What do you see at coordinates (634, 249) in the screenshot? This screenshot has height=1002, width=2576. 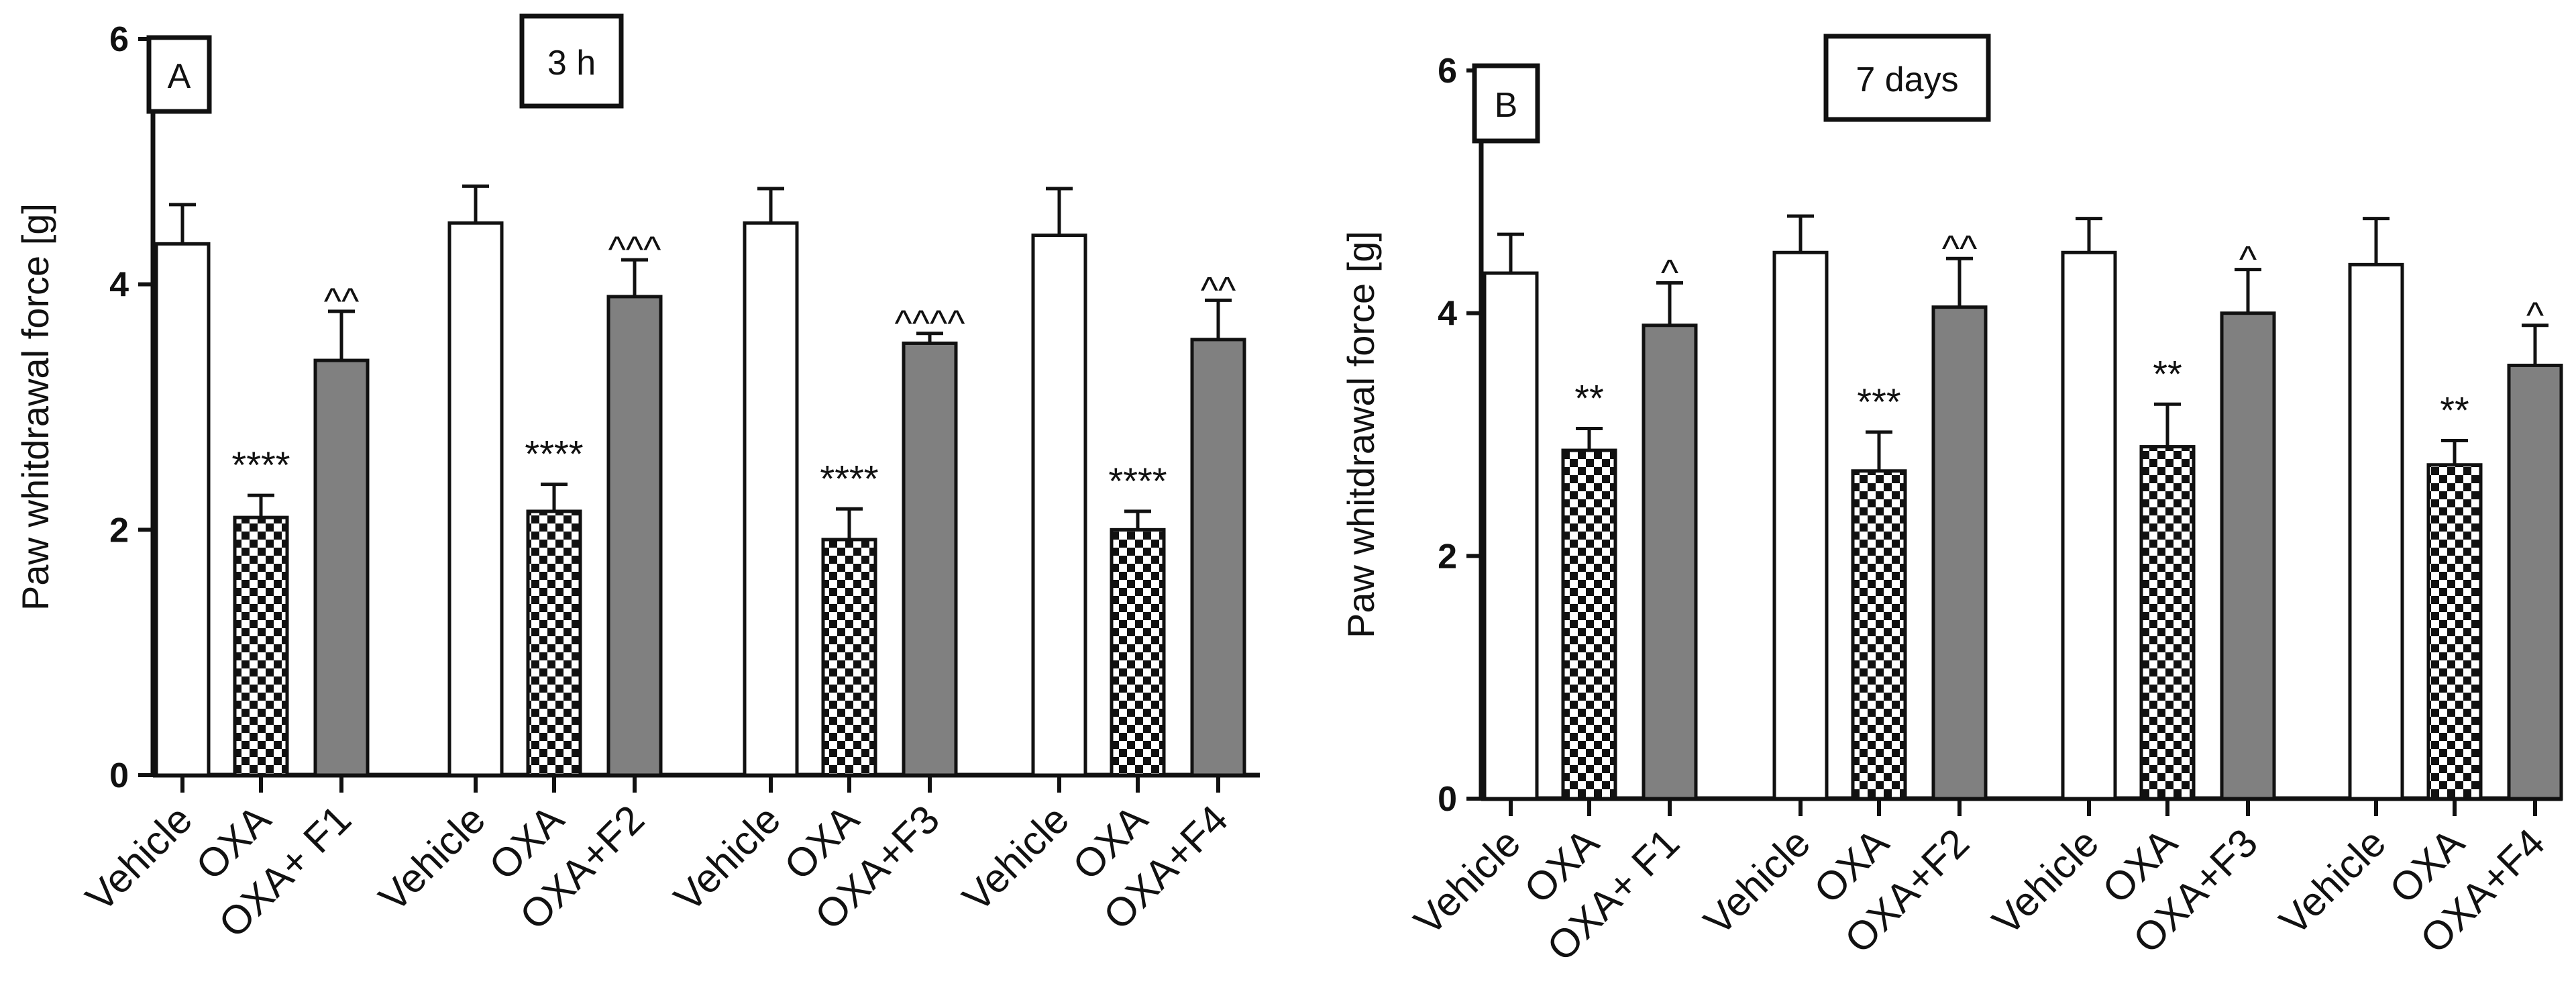 I see `significance-marker: ^^^` at bounding box center [634, 249].